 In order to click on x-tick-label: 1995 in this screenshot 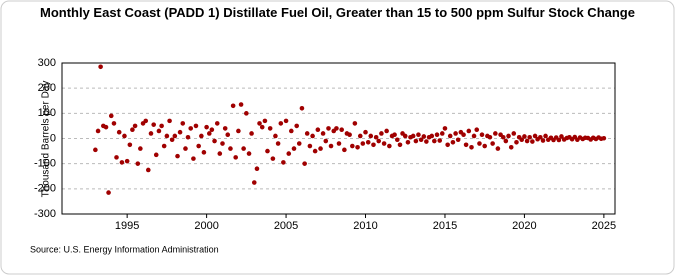, I will do `click(127, 226)`.